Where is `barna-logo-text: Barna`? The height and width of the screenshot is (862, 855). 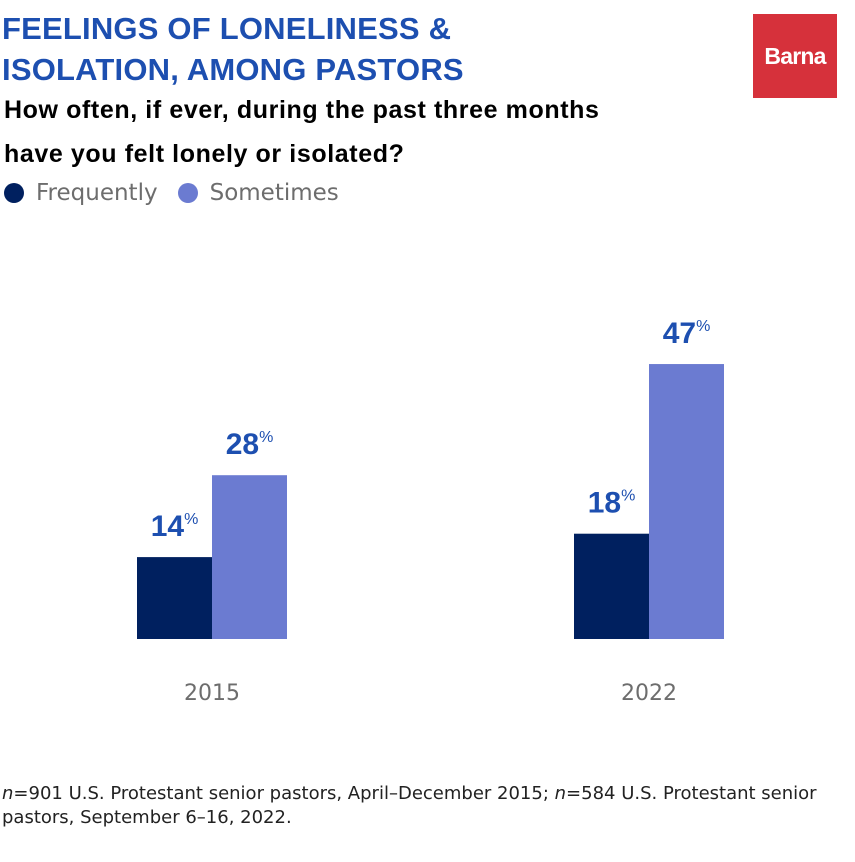
barna-logo-text: Barna is located at coordinates (795, 55).